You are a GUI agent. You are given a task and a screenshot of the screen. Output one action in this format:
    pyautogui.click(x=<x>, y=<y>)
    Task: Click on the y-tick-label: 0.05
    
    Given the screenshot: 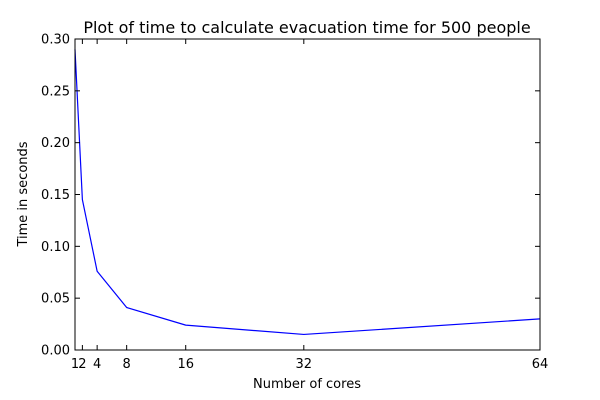 What is the action you would take?
    pyautogui.click(x=55, y=299)
    